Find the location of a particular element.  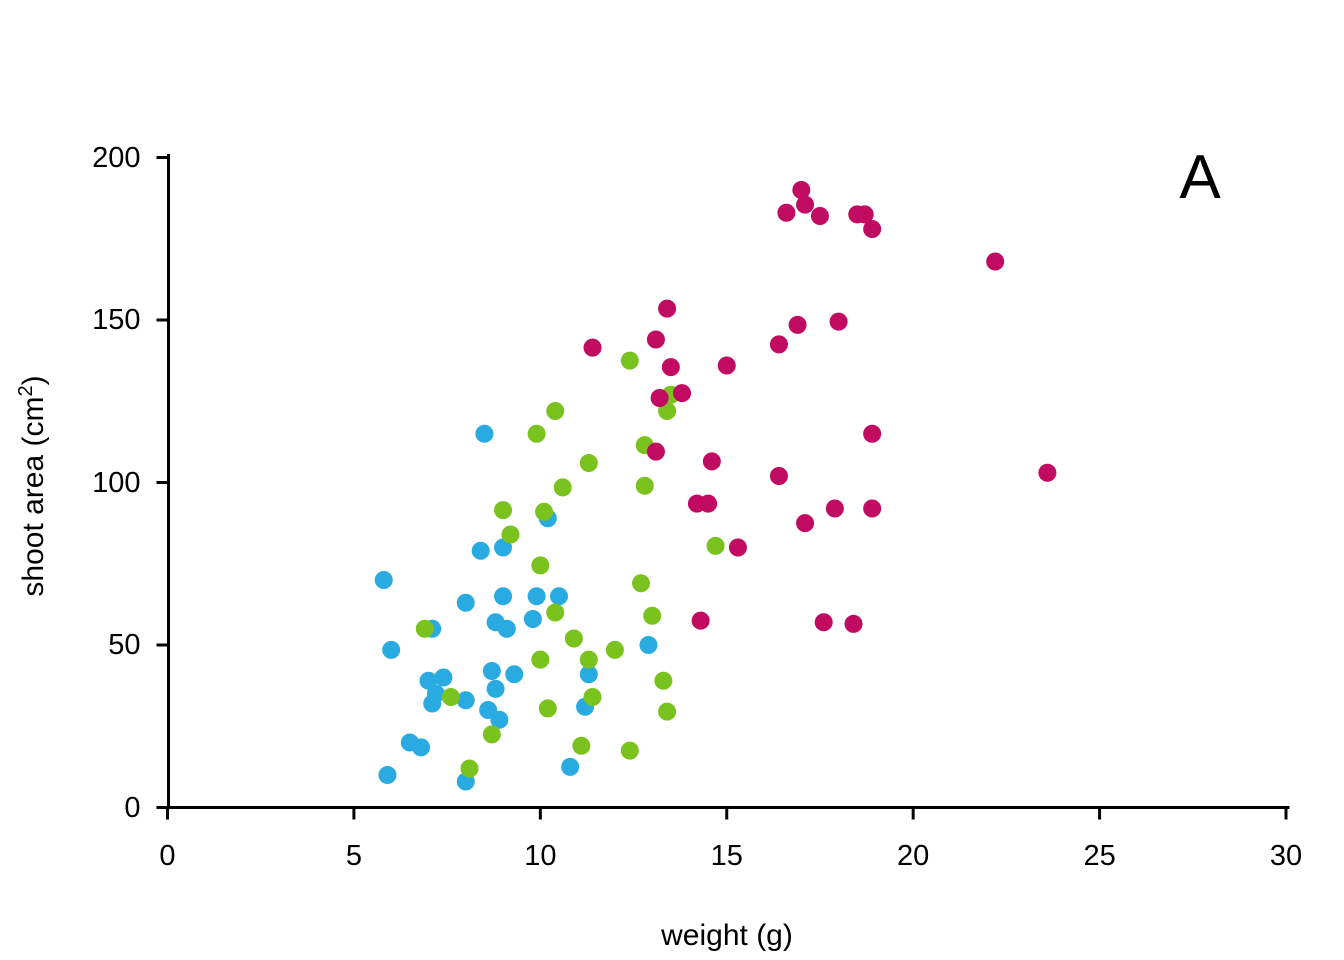

x-axis-title: weight (g) is located at coordinates (727, 935).